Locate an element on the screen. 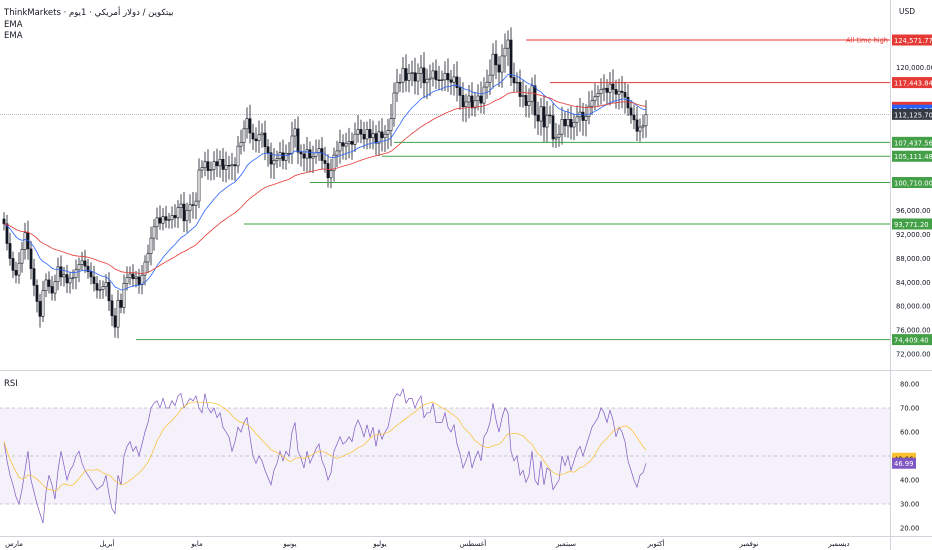 This screenshot has height=550, width=932. ema-slow-label: EMA is located at coordinates (13, 36).